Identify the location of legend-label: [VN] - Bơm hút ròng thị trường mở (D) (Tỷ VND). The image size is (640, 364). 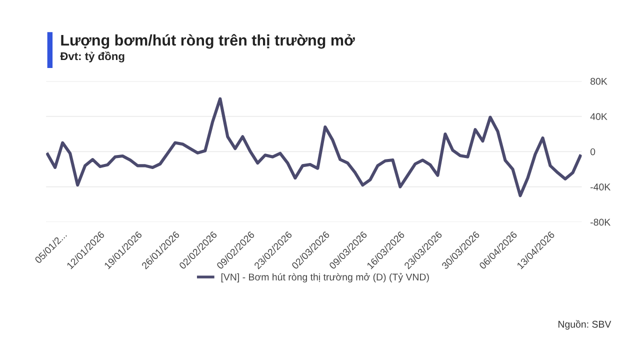
(325, 277).